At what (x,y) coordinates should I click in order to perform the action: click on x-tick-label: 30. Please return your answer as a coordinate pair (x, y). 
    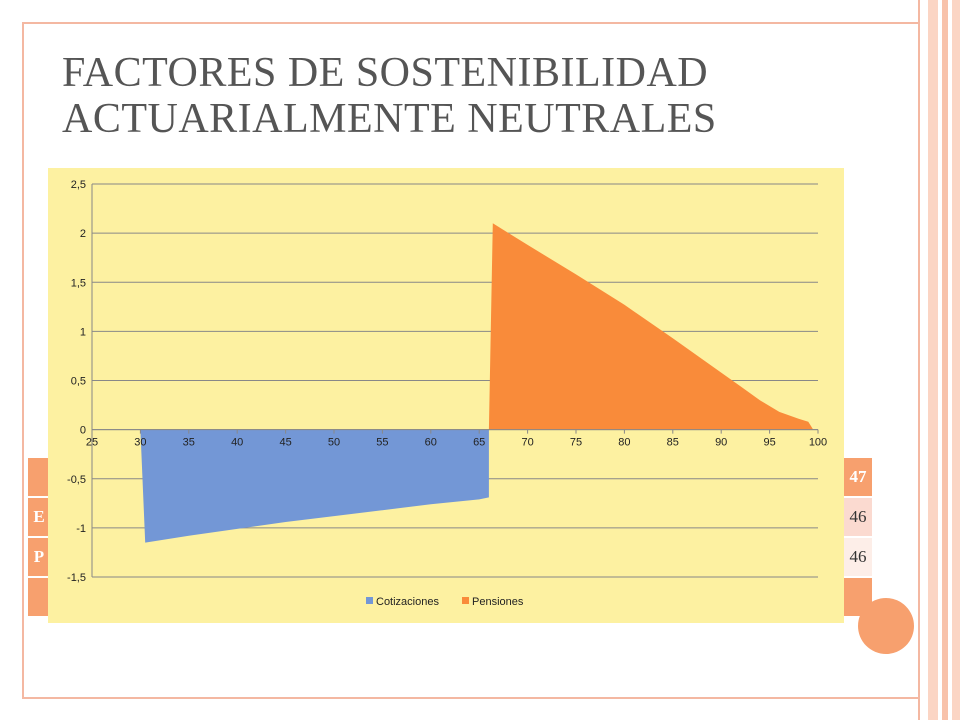
    Looking at the image, I should click on (140, 443).